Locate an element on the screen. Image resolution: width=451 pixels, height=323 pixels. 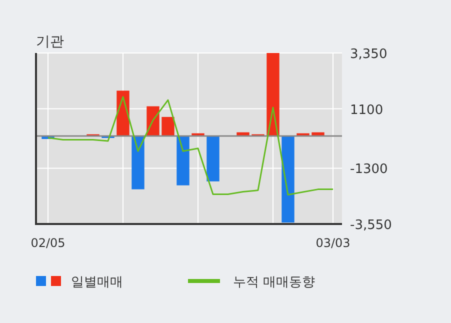
y-tick-label: 3,350 is located at coordinates (369, 54).